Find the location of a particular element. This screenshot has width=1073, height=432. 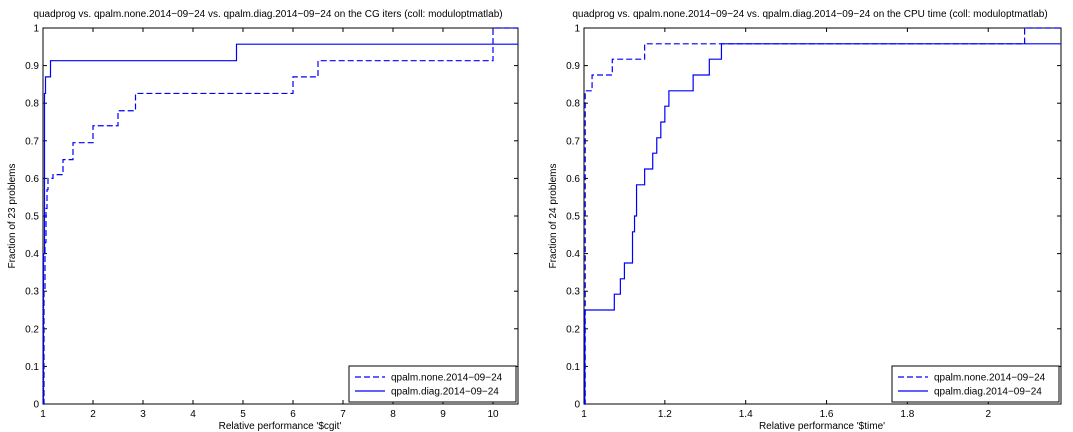

x-tick-label: 7 is located at coordinates (343, 414).